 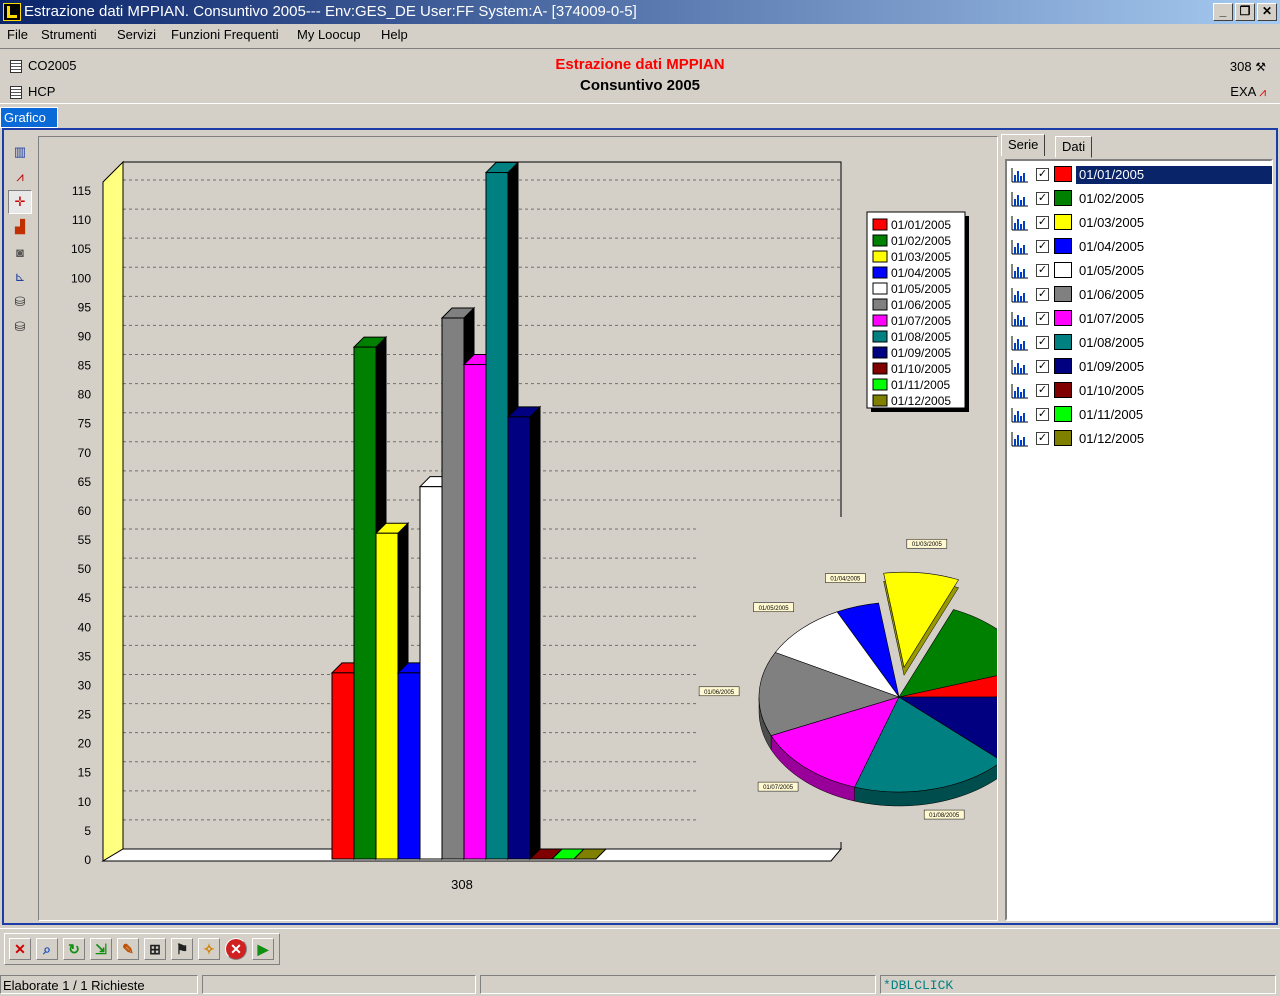 What do you see at coordinates (1260, 67) in the screenshot?
I see `wrench-icon: ⚒` at bounding box center [1260, 67].